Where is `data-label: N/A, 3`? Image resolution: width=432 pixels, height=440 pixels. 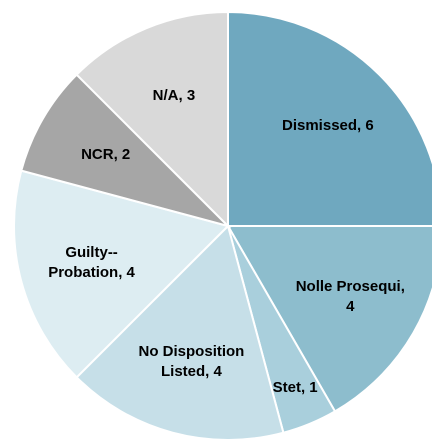
data-label: N/A, 3 is located at coordinates (174, 95).